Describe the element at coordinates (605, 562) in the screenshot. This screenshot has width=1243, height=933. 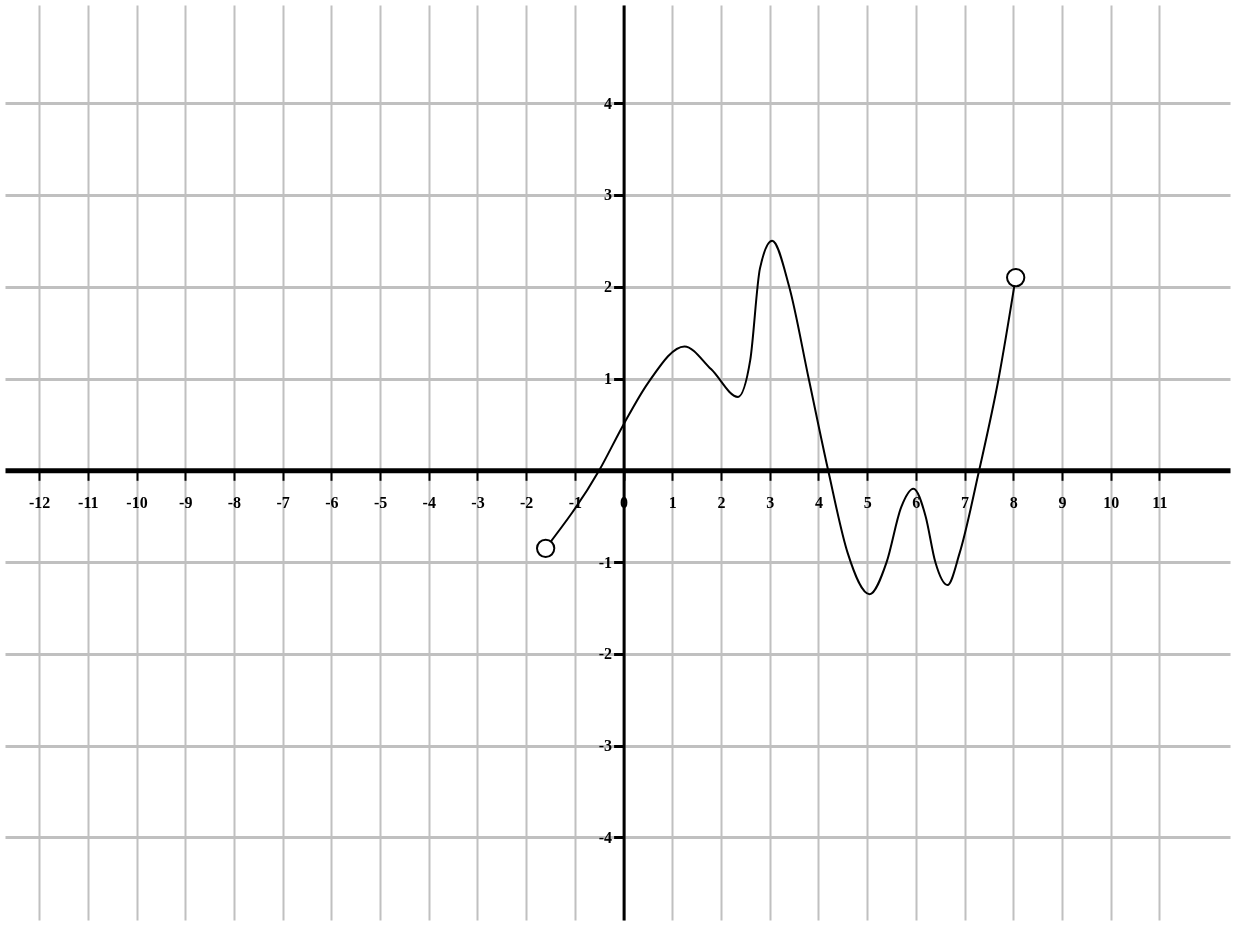
I see `y-tick-label: -1` at that location.